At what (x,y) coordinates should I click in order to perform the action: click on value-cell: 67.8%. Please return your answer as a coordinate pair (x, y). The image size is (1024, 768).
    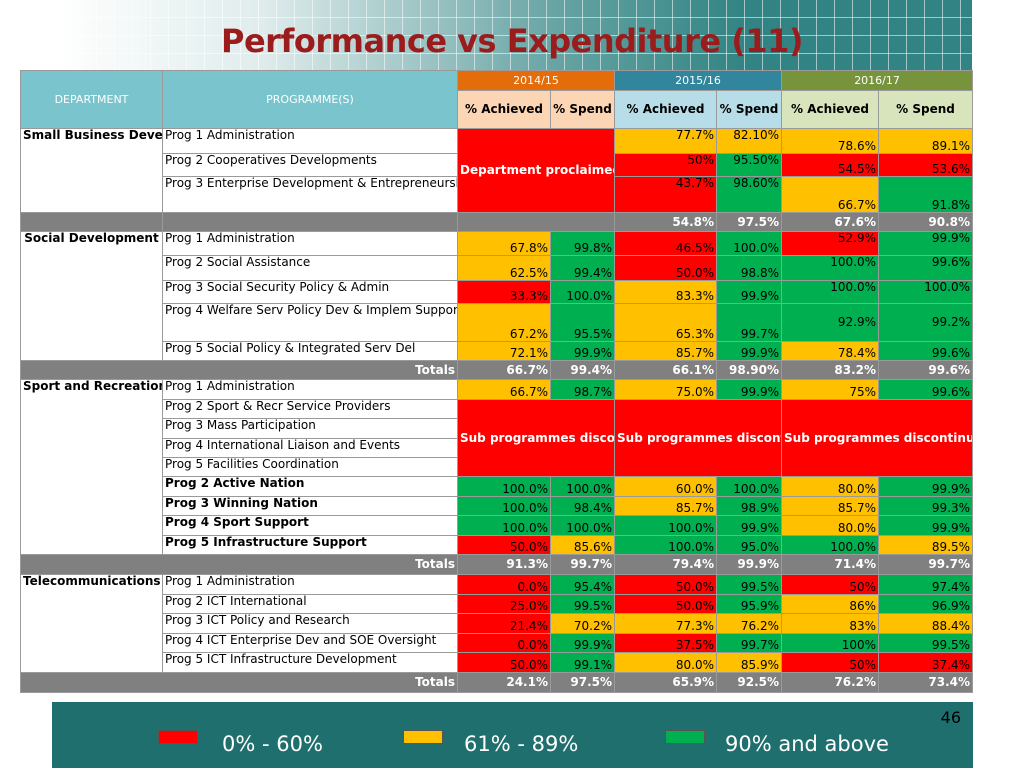
    Looking at the image, I should click on (504, 243).